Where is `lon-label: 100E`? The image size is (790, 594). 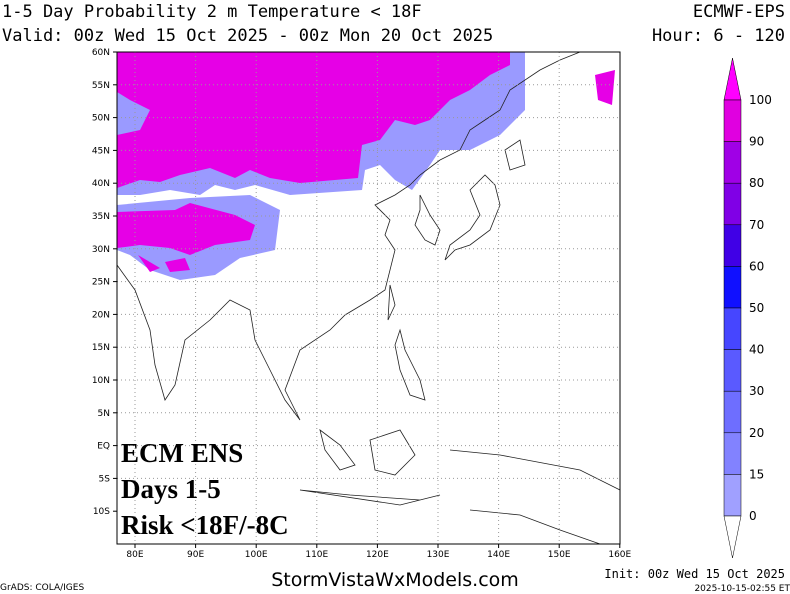 lon-label: 100E is located at coordinates (256, 555).